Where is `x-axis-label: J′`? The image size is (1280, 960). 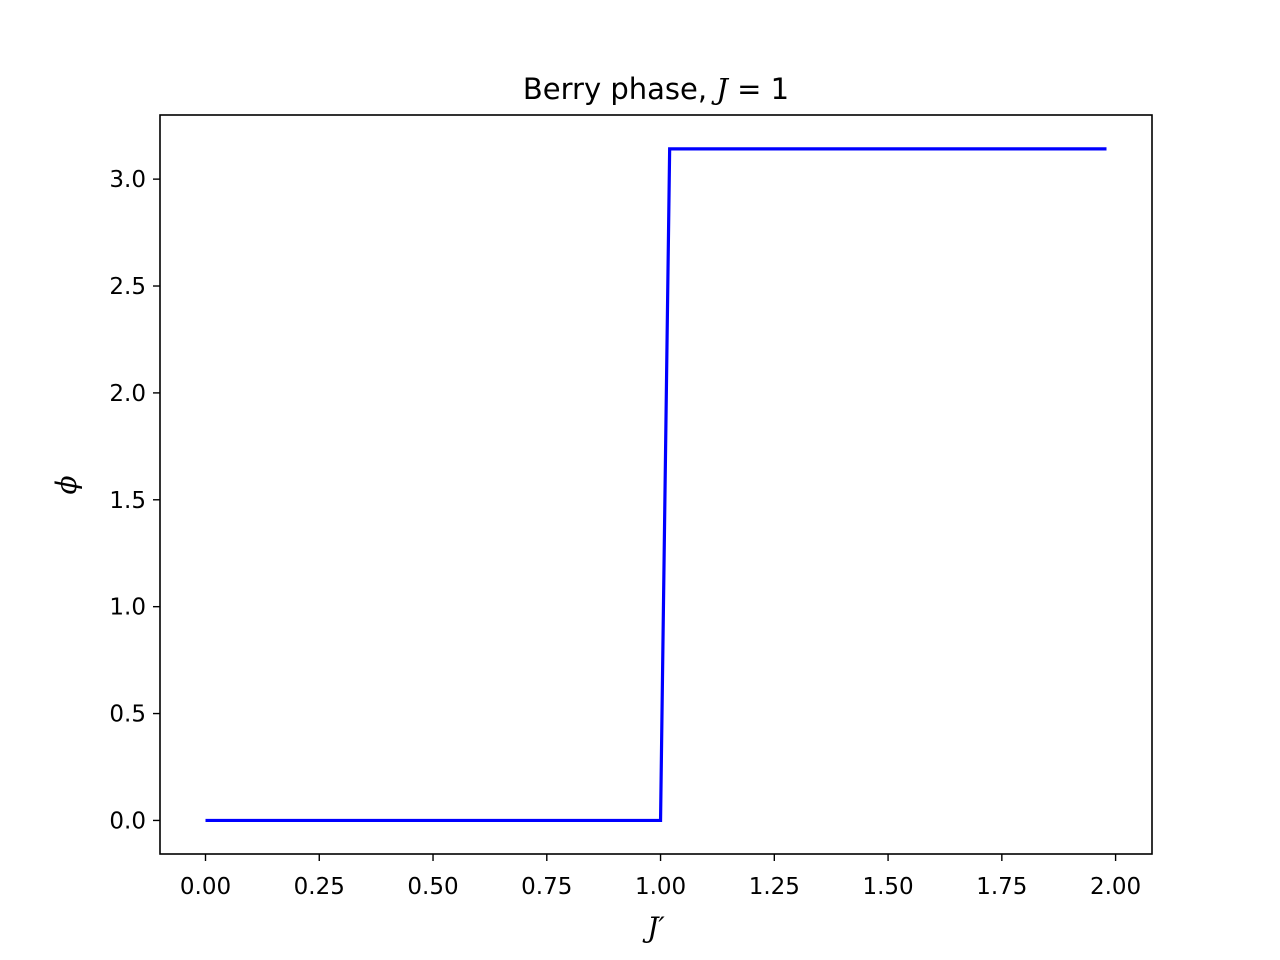
x-axis-label: J′ is located at coordinates (653, 927).